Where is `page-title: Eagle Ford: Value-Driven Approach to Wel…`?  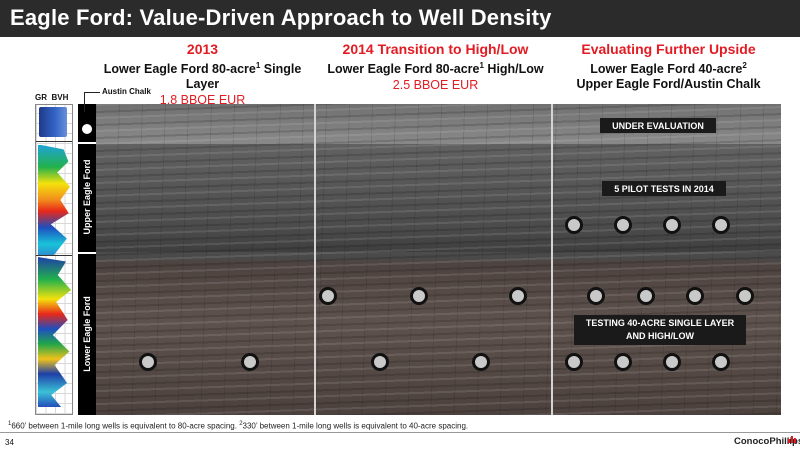
page-title: Eagle Ford: Value-Driven Approach to Wel… is located at coordinates (281, 17).